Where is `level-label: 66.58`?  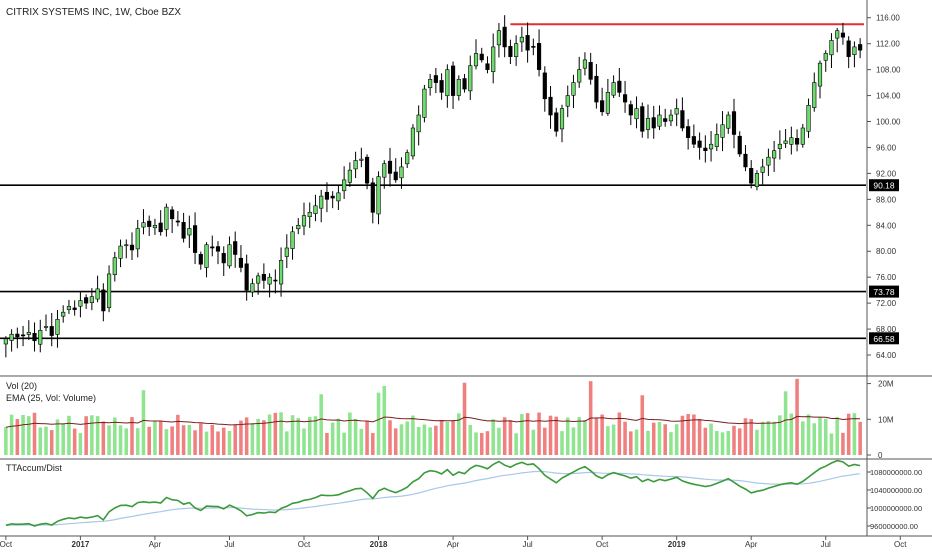
level-label: 66.58 is located at coordinates (884, 339).